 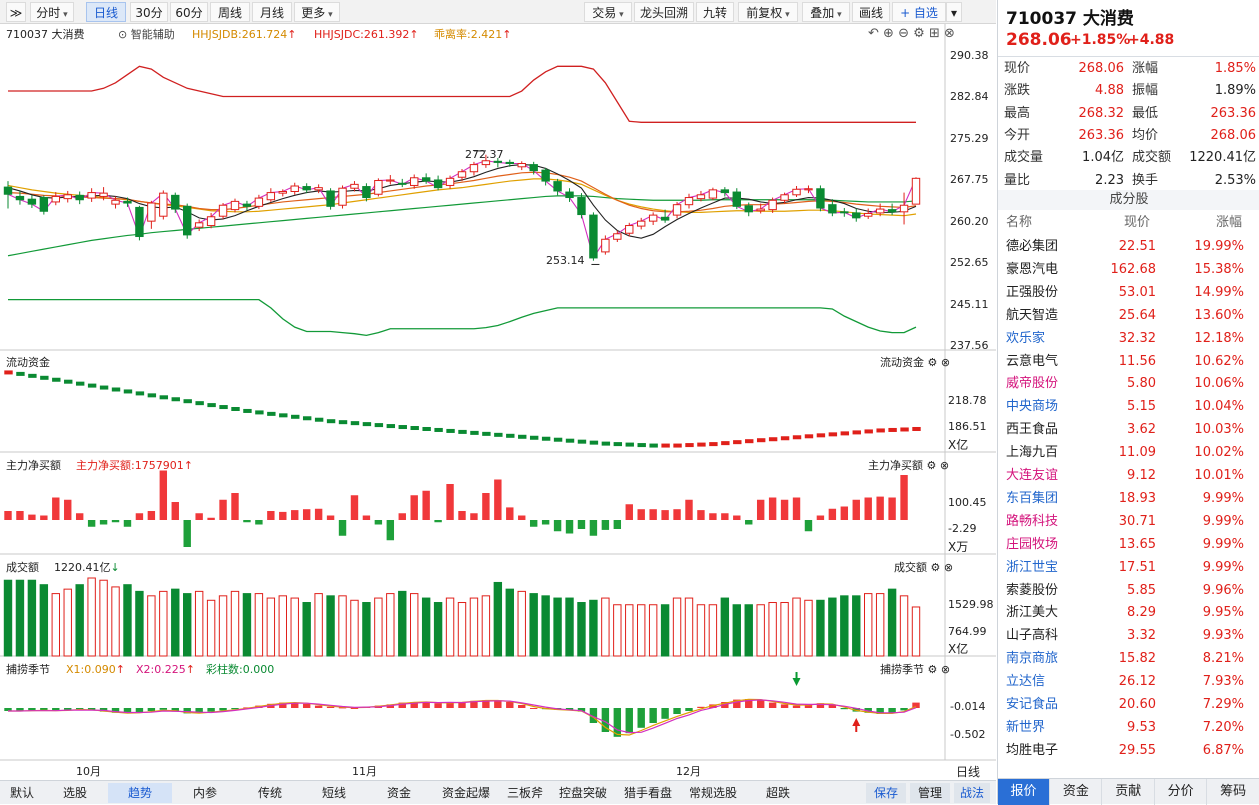 What do you see at coordinates (1128, 246) in the screenshot?
I see `list-item: 德必集团 22.51 19.99%` at bounding box center [1128, 246].